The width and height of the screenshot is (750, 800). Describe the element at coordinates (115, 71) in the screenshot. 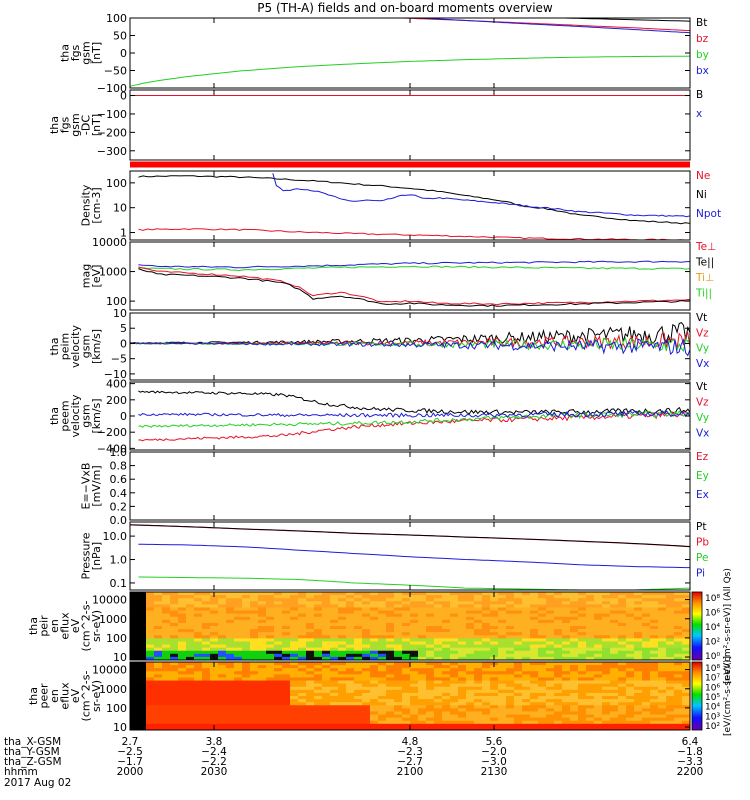

I see `y-tick-label: −50` at that location.